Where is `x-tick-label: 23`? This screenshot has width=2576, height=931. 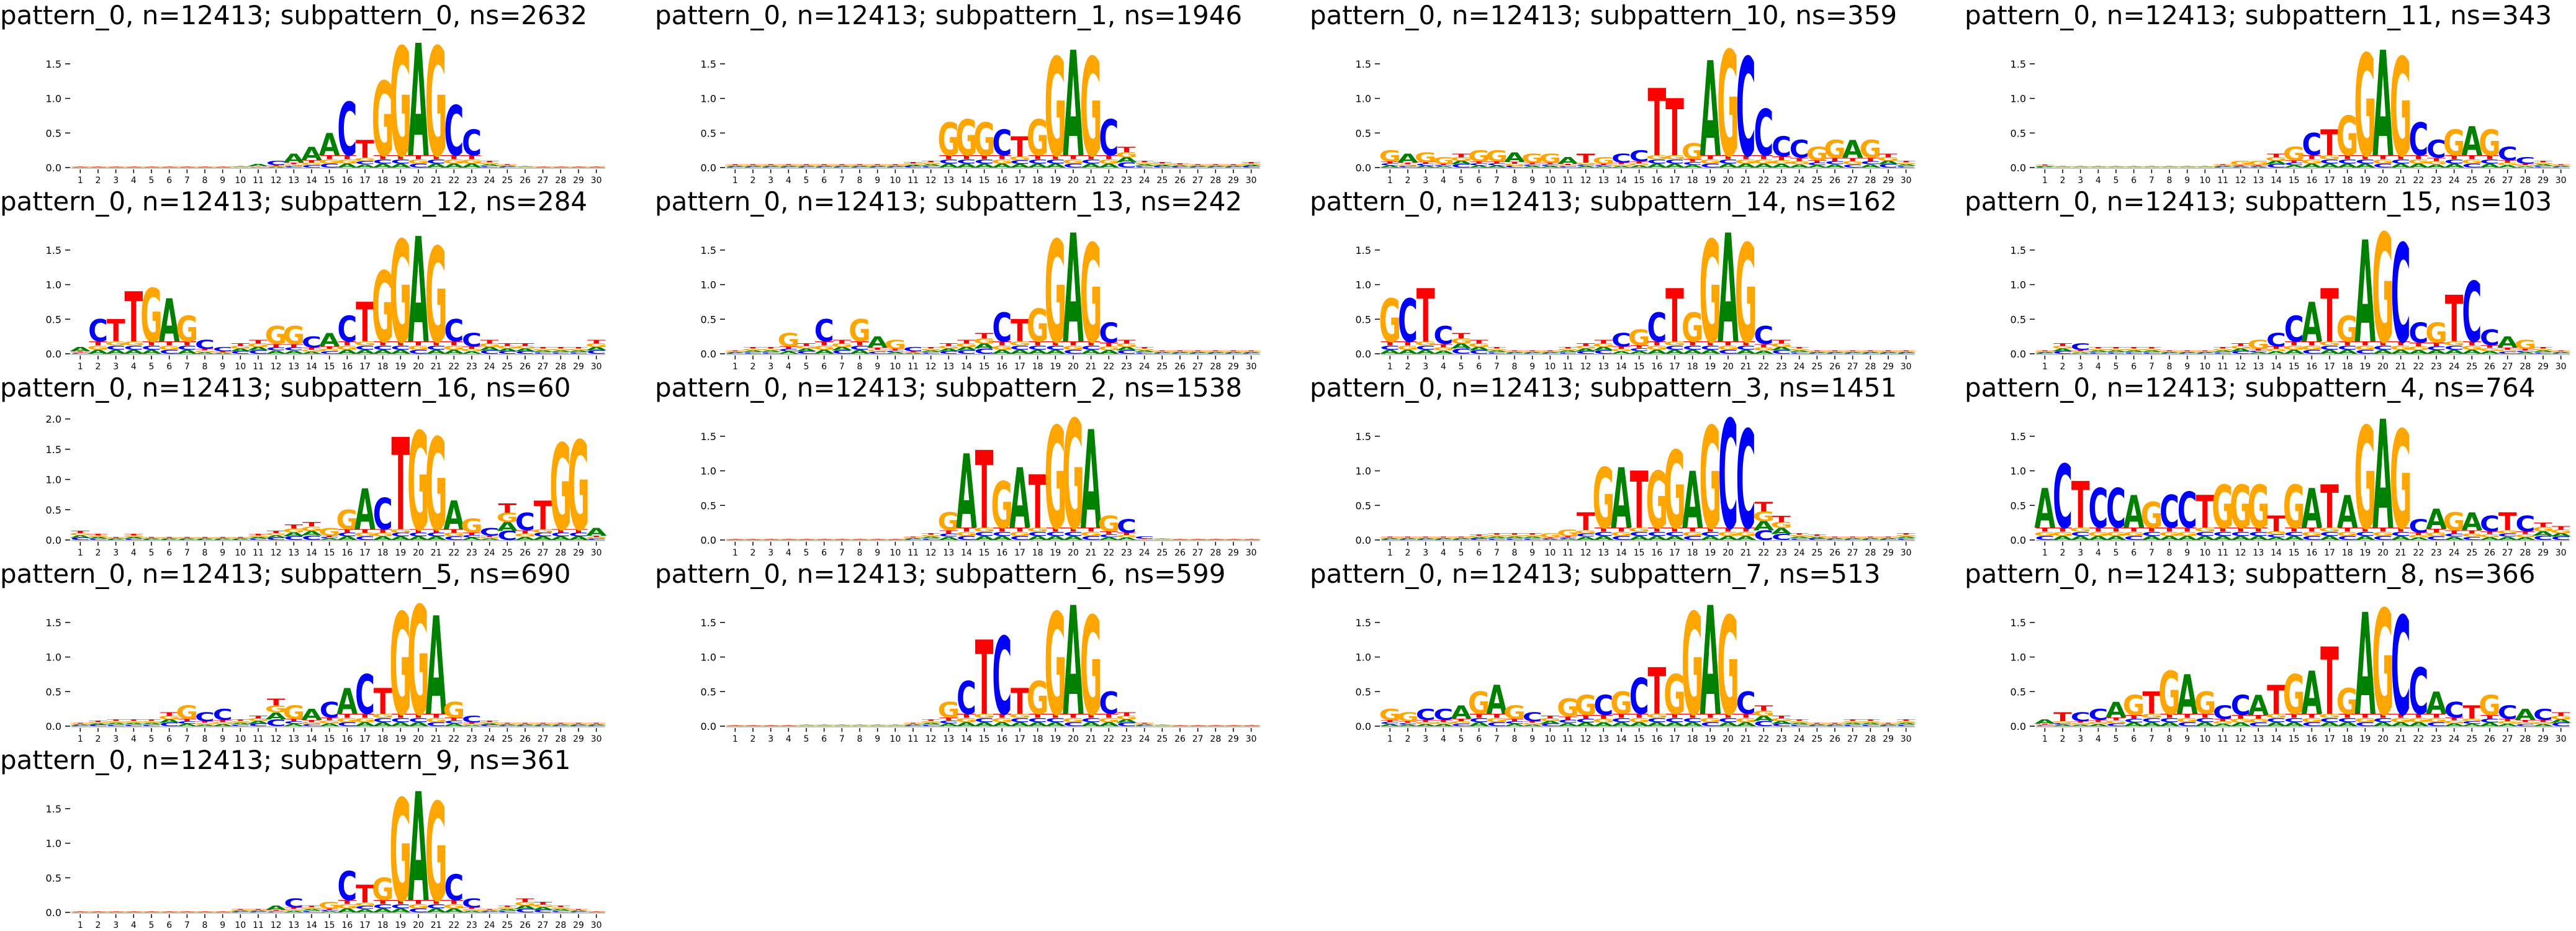
x-tick-label: 23 is located at coordinates (1126, 553).